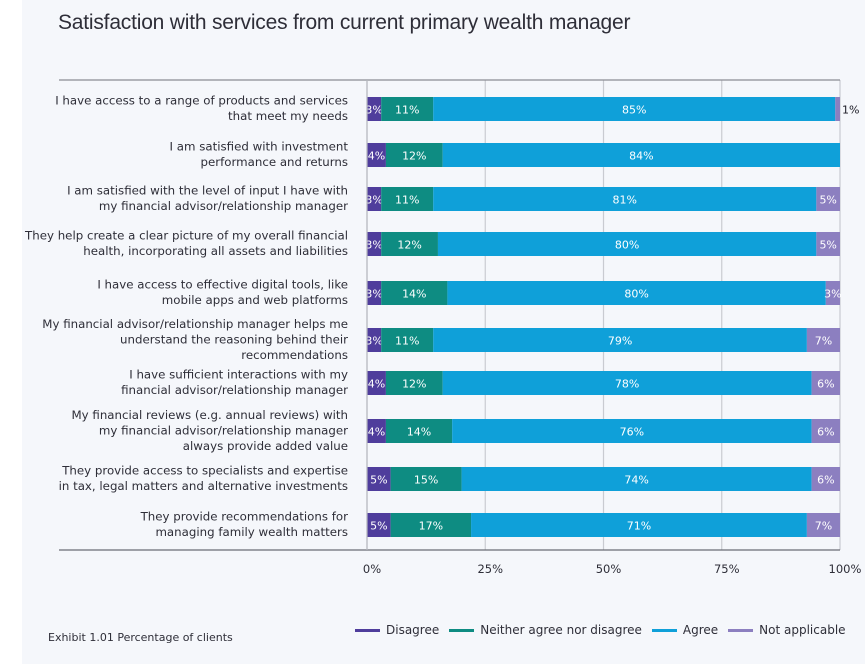  What do you see at coordinates (700, 630) in the screenshot?
I see `legend-label: Agree` at bounding box center [700, 630].